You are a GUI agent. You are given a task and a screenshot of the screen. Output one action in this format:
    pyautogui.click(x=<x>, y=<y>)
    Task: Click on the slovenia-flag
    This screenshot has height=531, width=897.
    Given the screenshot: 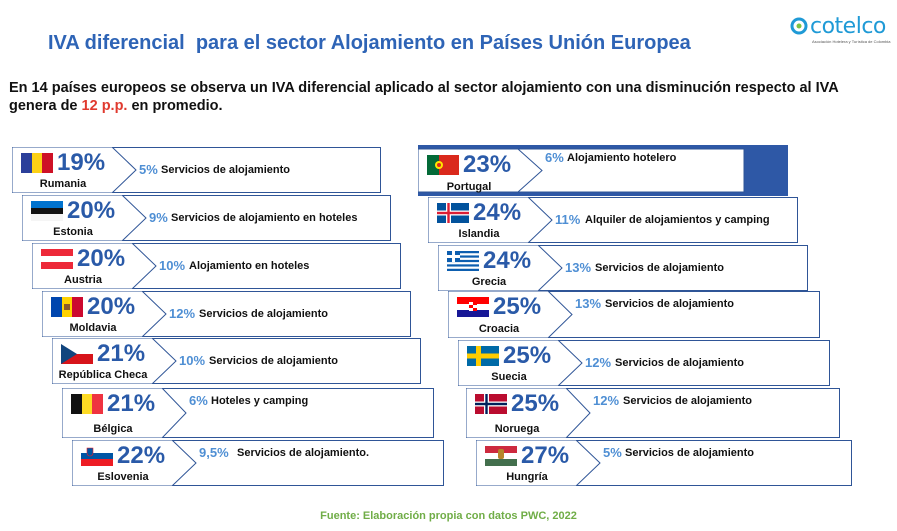 What is the action you would take?
    pyautogui.click(x=97, y=456)
    